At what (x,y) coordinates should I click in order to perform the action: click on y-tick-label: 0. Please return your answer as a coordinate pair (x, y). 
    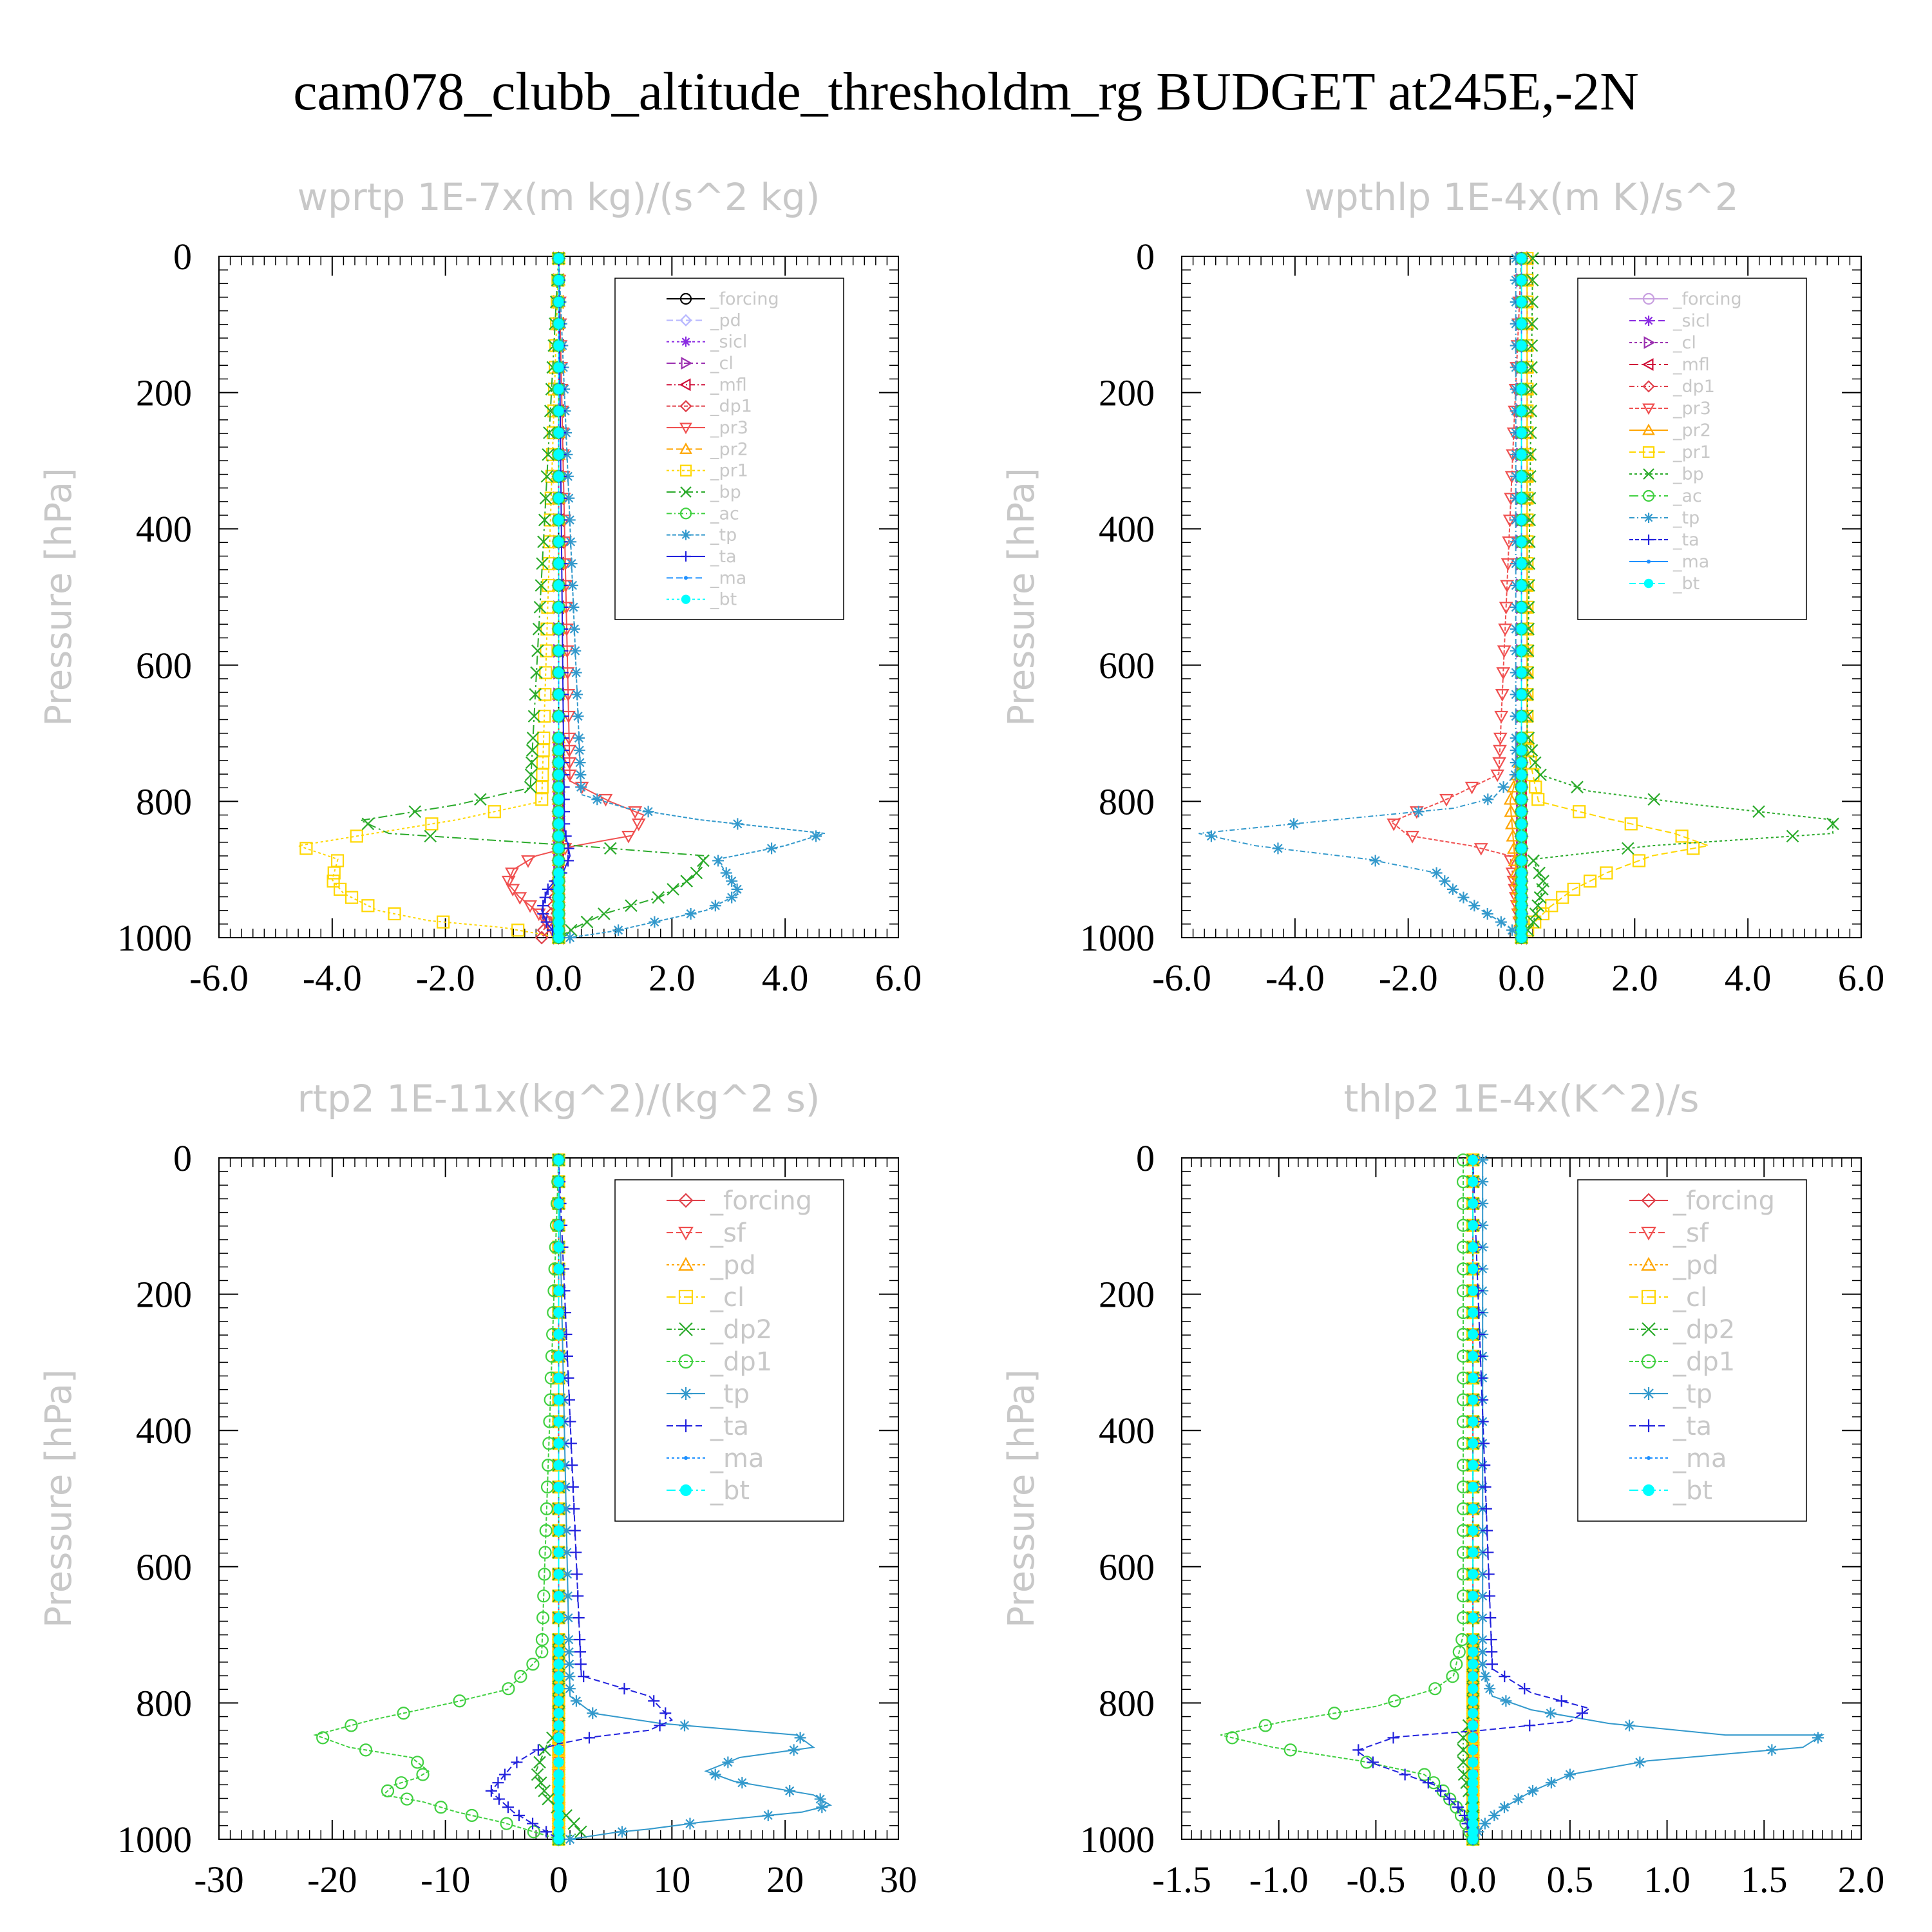
    Looking at the image, I should click on (183, 1158).